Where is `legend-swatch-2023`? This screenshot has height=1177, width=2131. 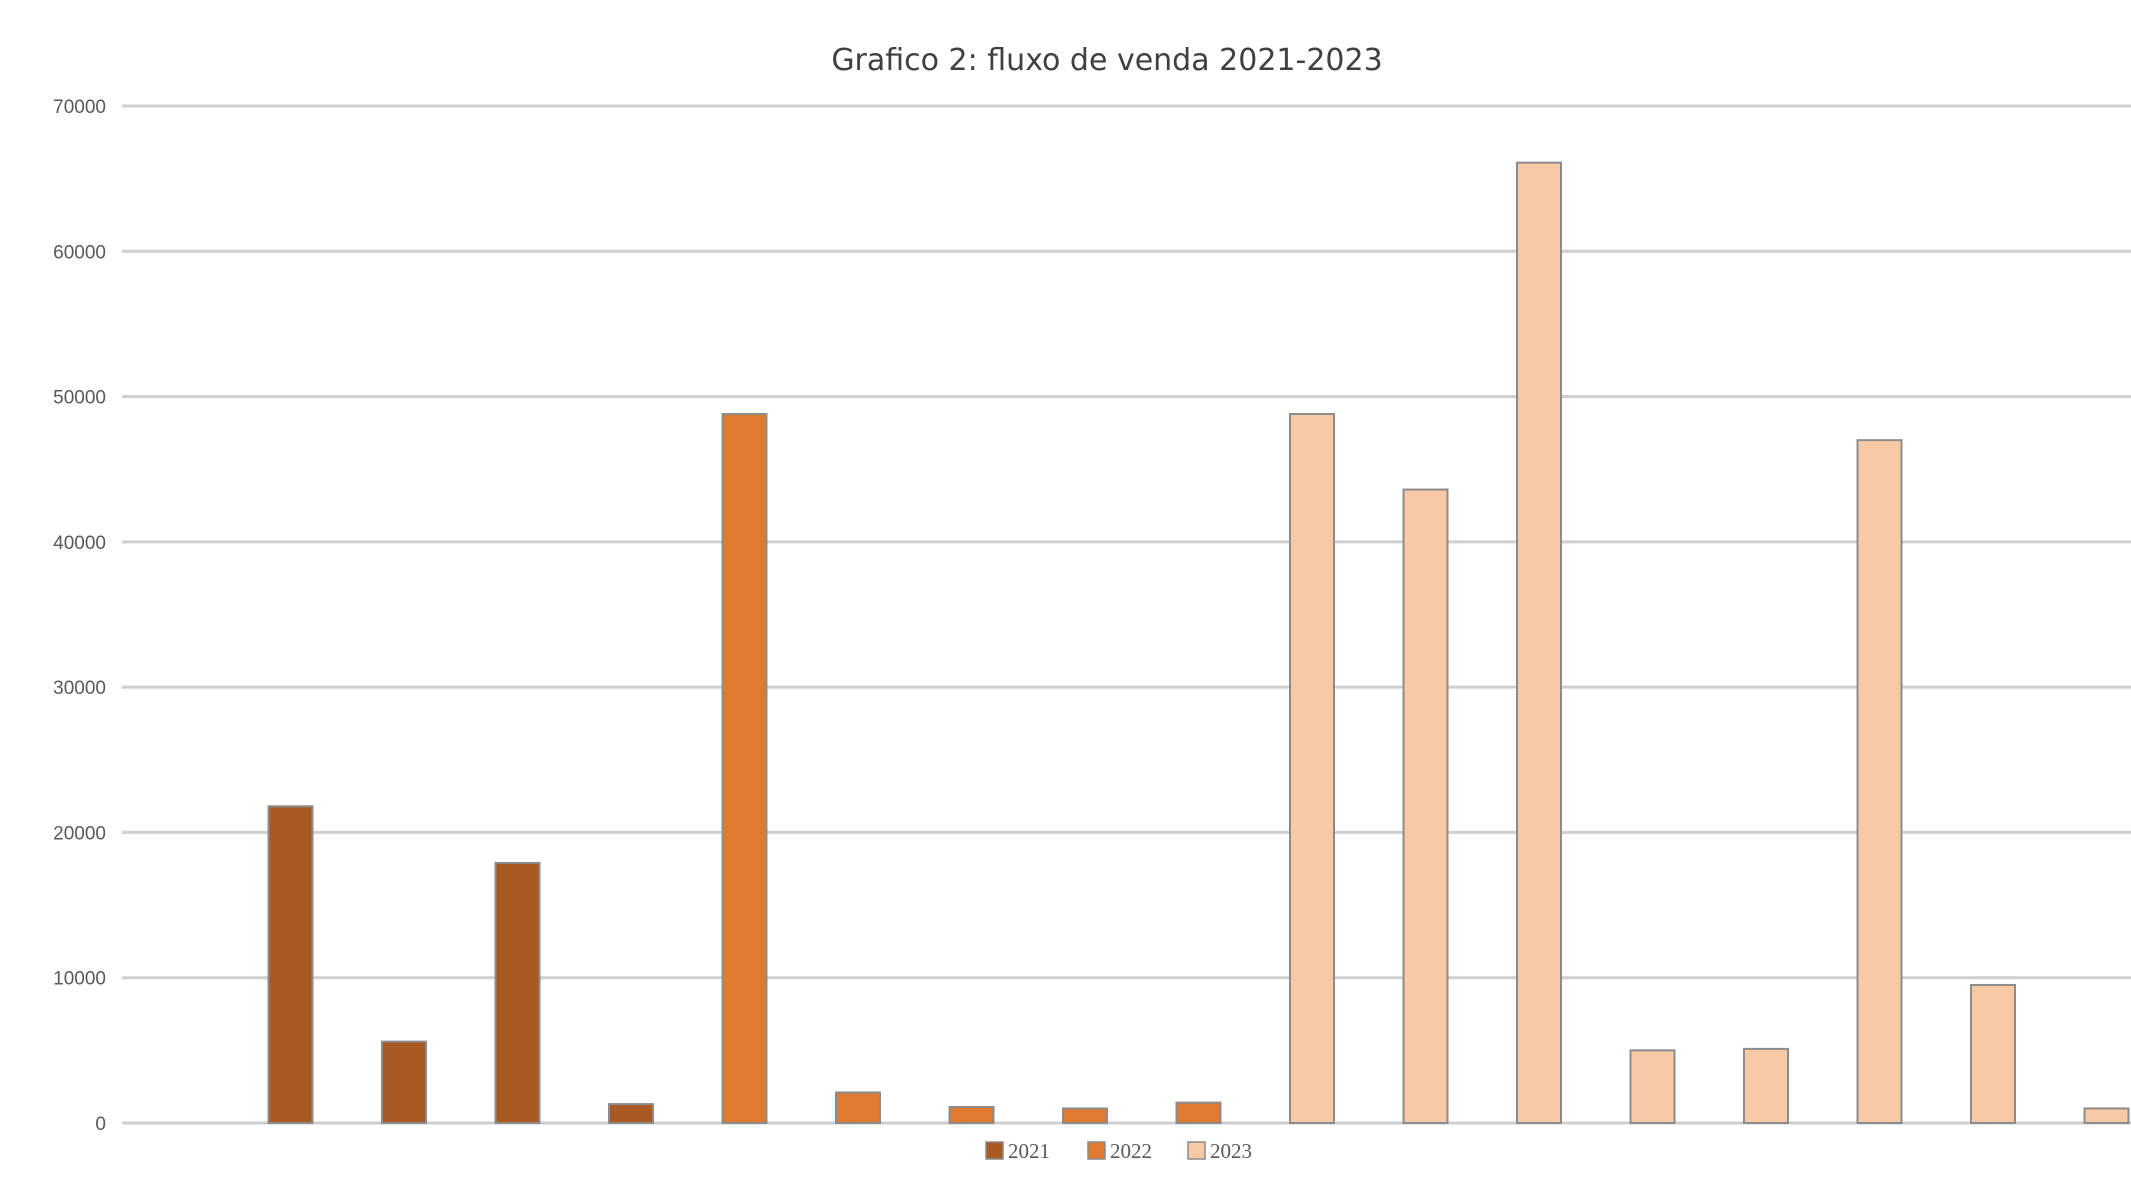
legend-swatch-2023 is located at coordinates (1196, 1150).